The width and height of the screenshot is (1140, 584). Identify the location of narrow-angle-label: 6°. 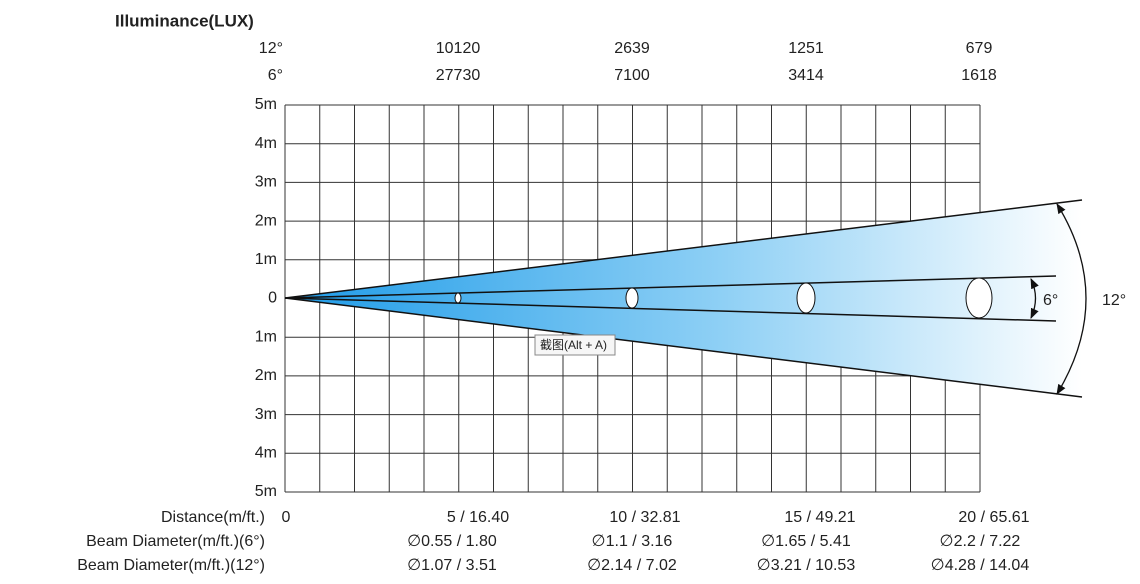
(1050, 300).